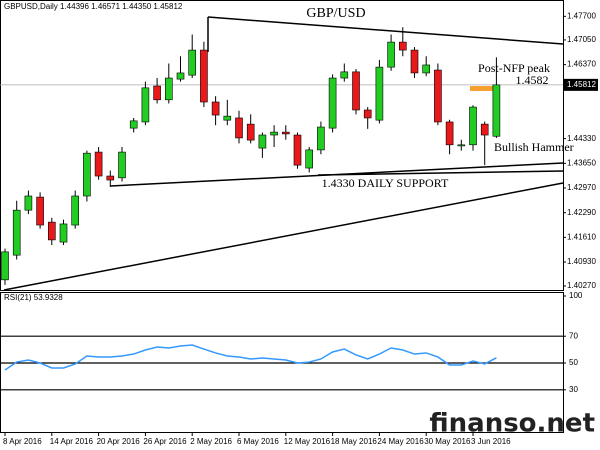 The width and height of the screenshot is (600, 450). What do you see at coordinates (385, 183) in the screenshot?
I see `annotation: 1.4330 DAILY SUPPORT` at bounding box center [385, 183].